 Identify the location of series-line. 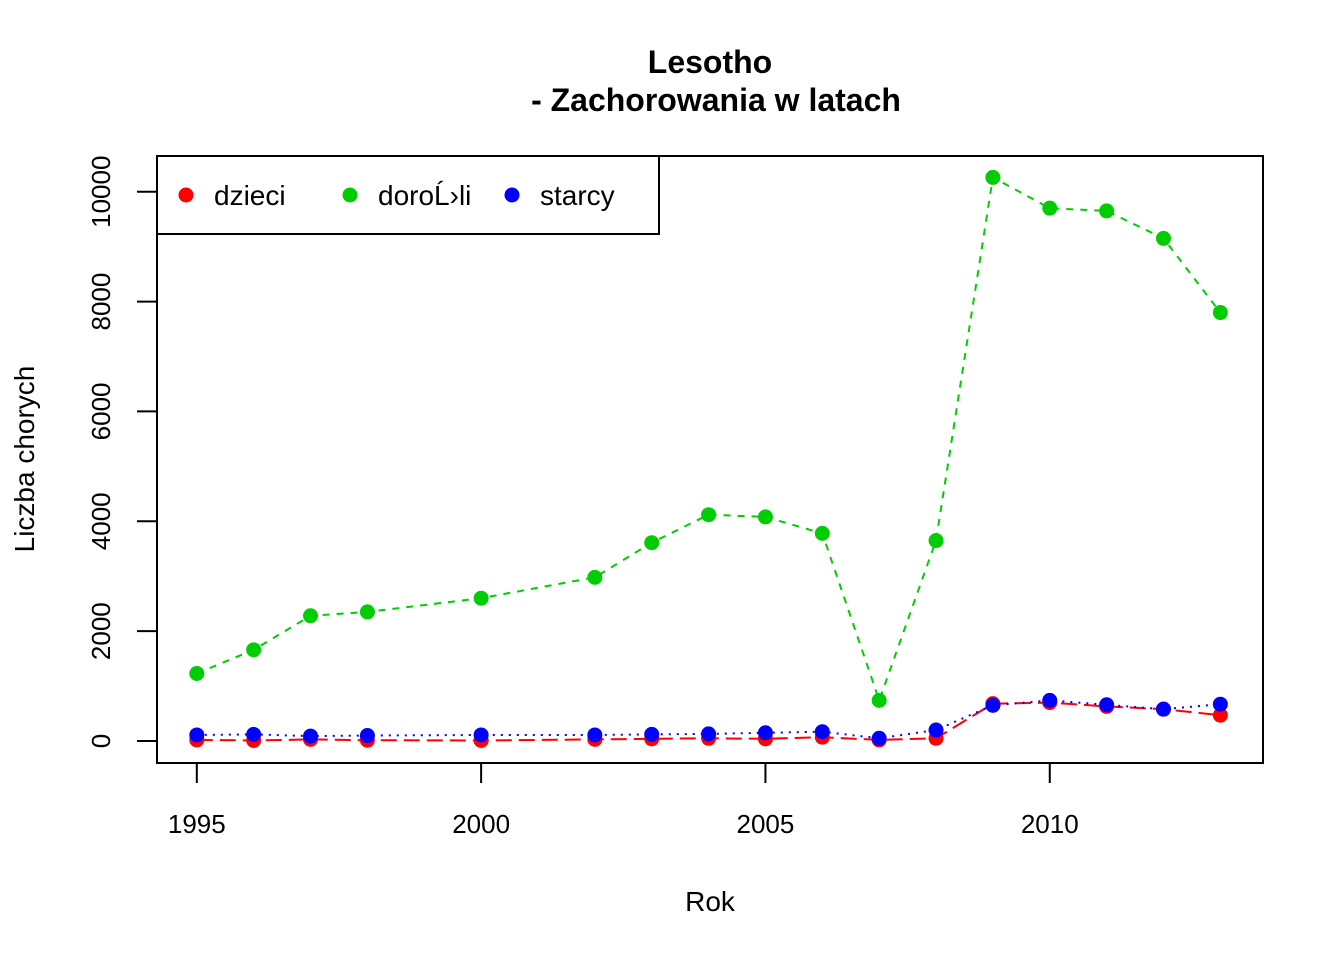
(708, 721).